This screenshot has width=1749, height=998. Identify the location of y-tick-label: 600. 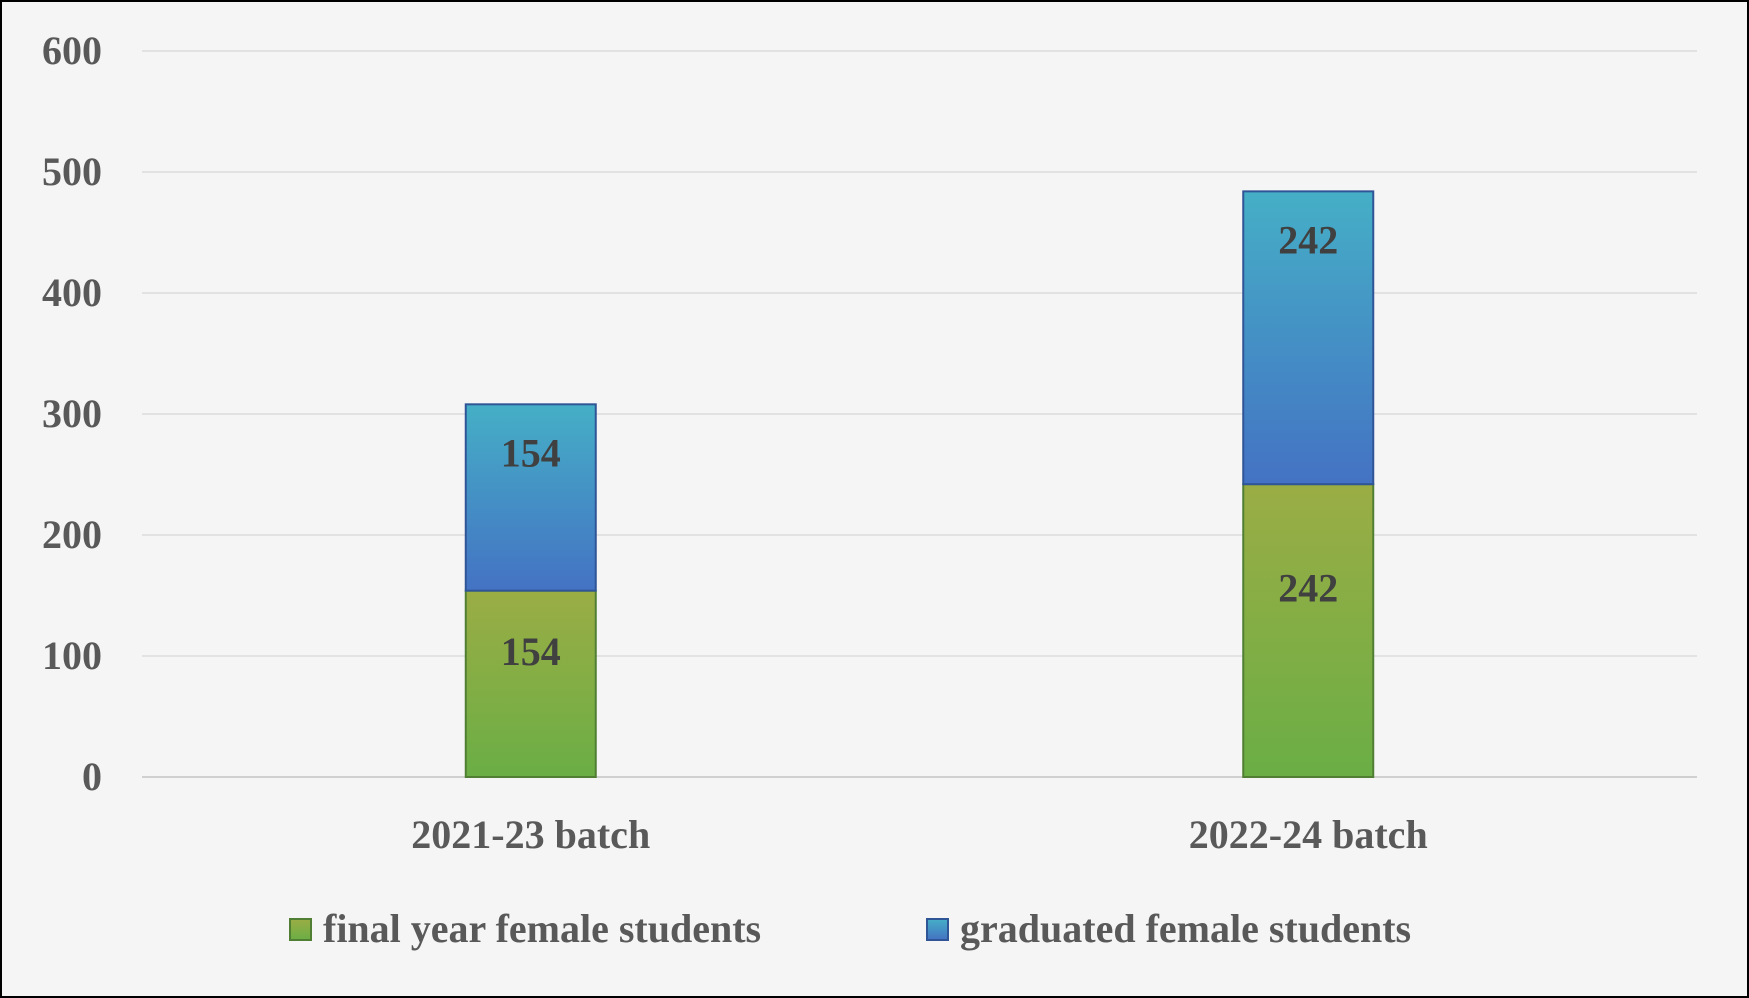
(72, 50).